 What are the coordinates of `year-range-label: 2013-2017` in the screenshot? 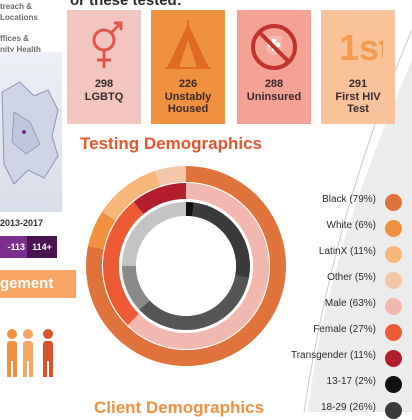 It's located at (21, 223).